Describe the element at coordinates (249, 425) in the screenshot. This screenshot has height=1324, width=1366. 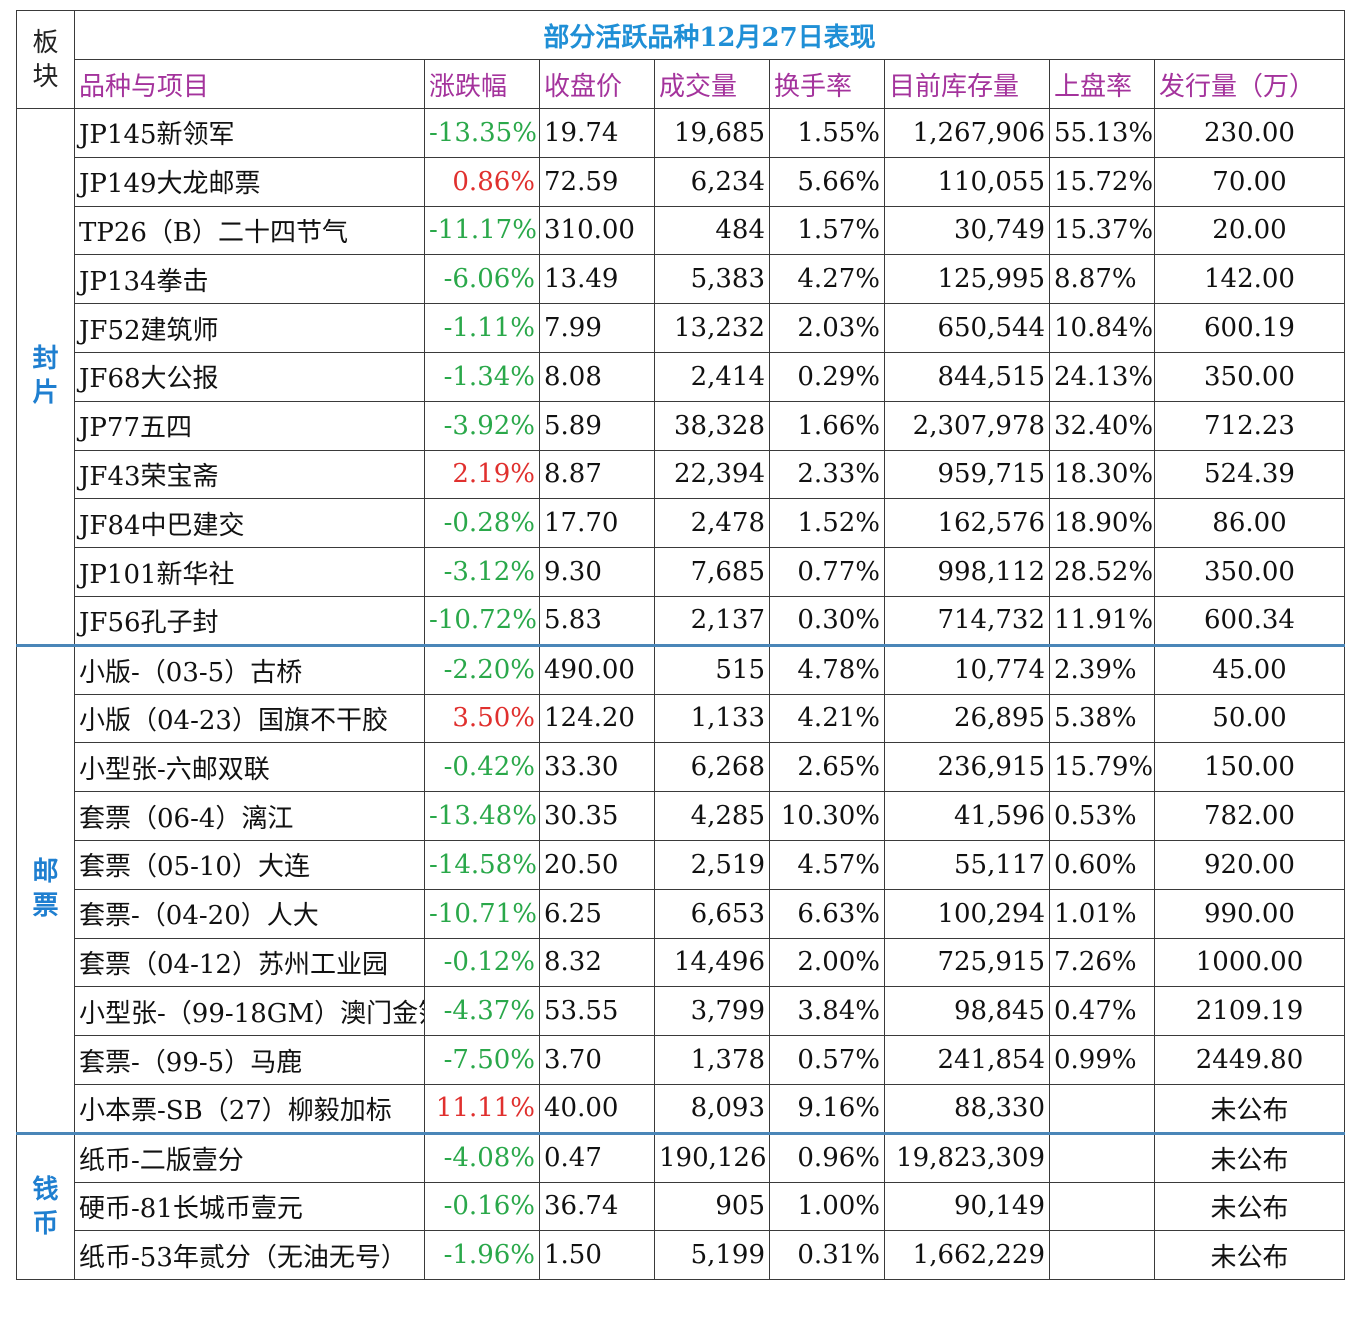
I see `cell-name: JP77五四` at that location.